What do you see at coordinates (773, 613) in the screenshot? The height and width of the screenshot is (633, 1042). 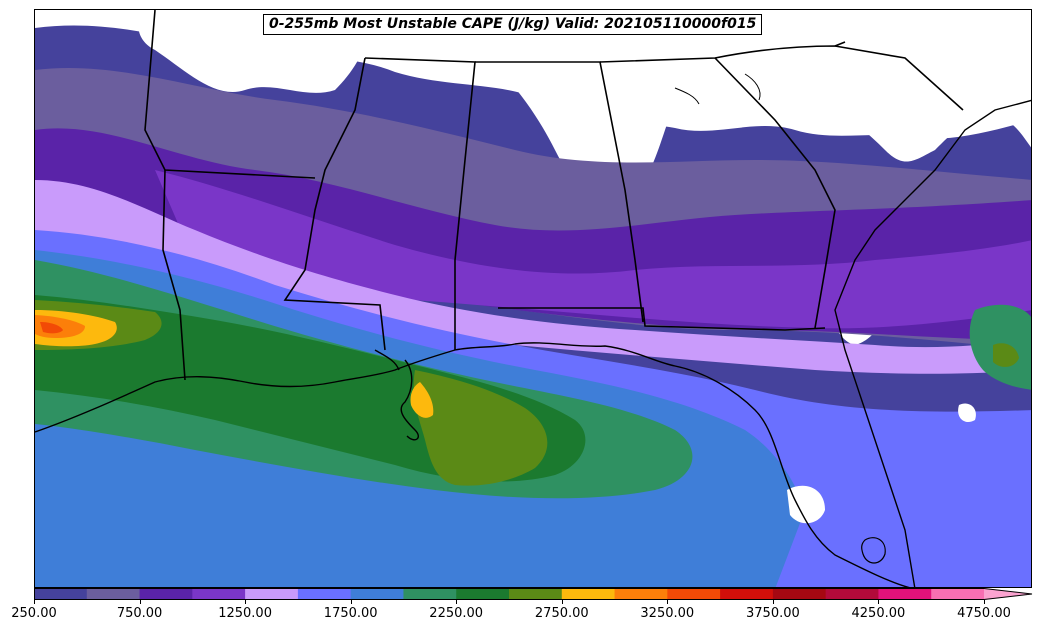 I see `colorbar-tick-label: 3750.00` at bounding box center [773, 613].